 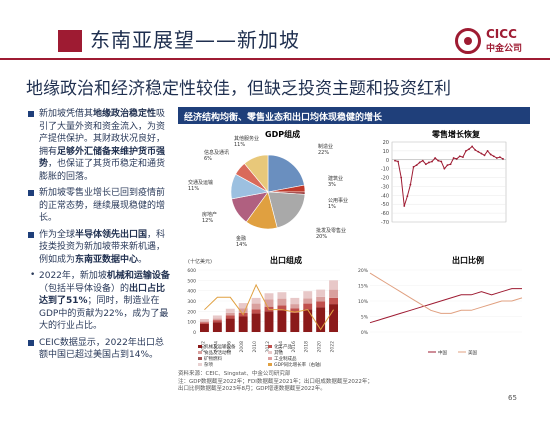 I want to click on exports-x-tick: 2006, so click(x=229, y=347).